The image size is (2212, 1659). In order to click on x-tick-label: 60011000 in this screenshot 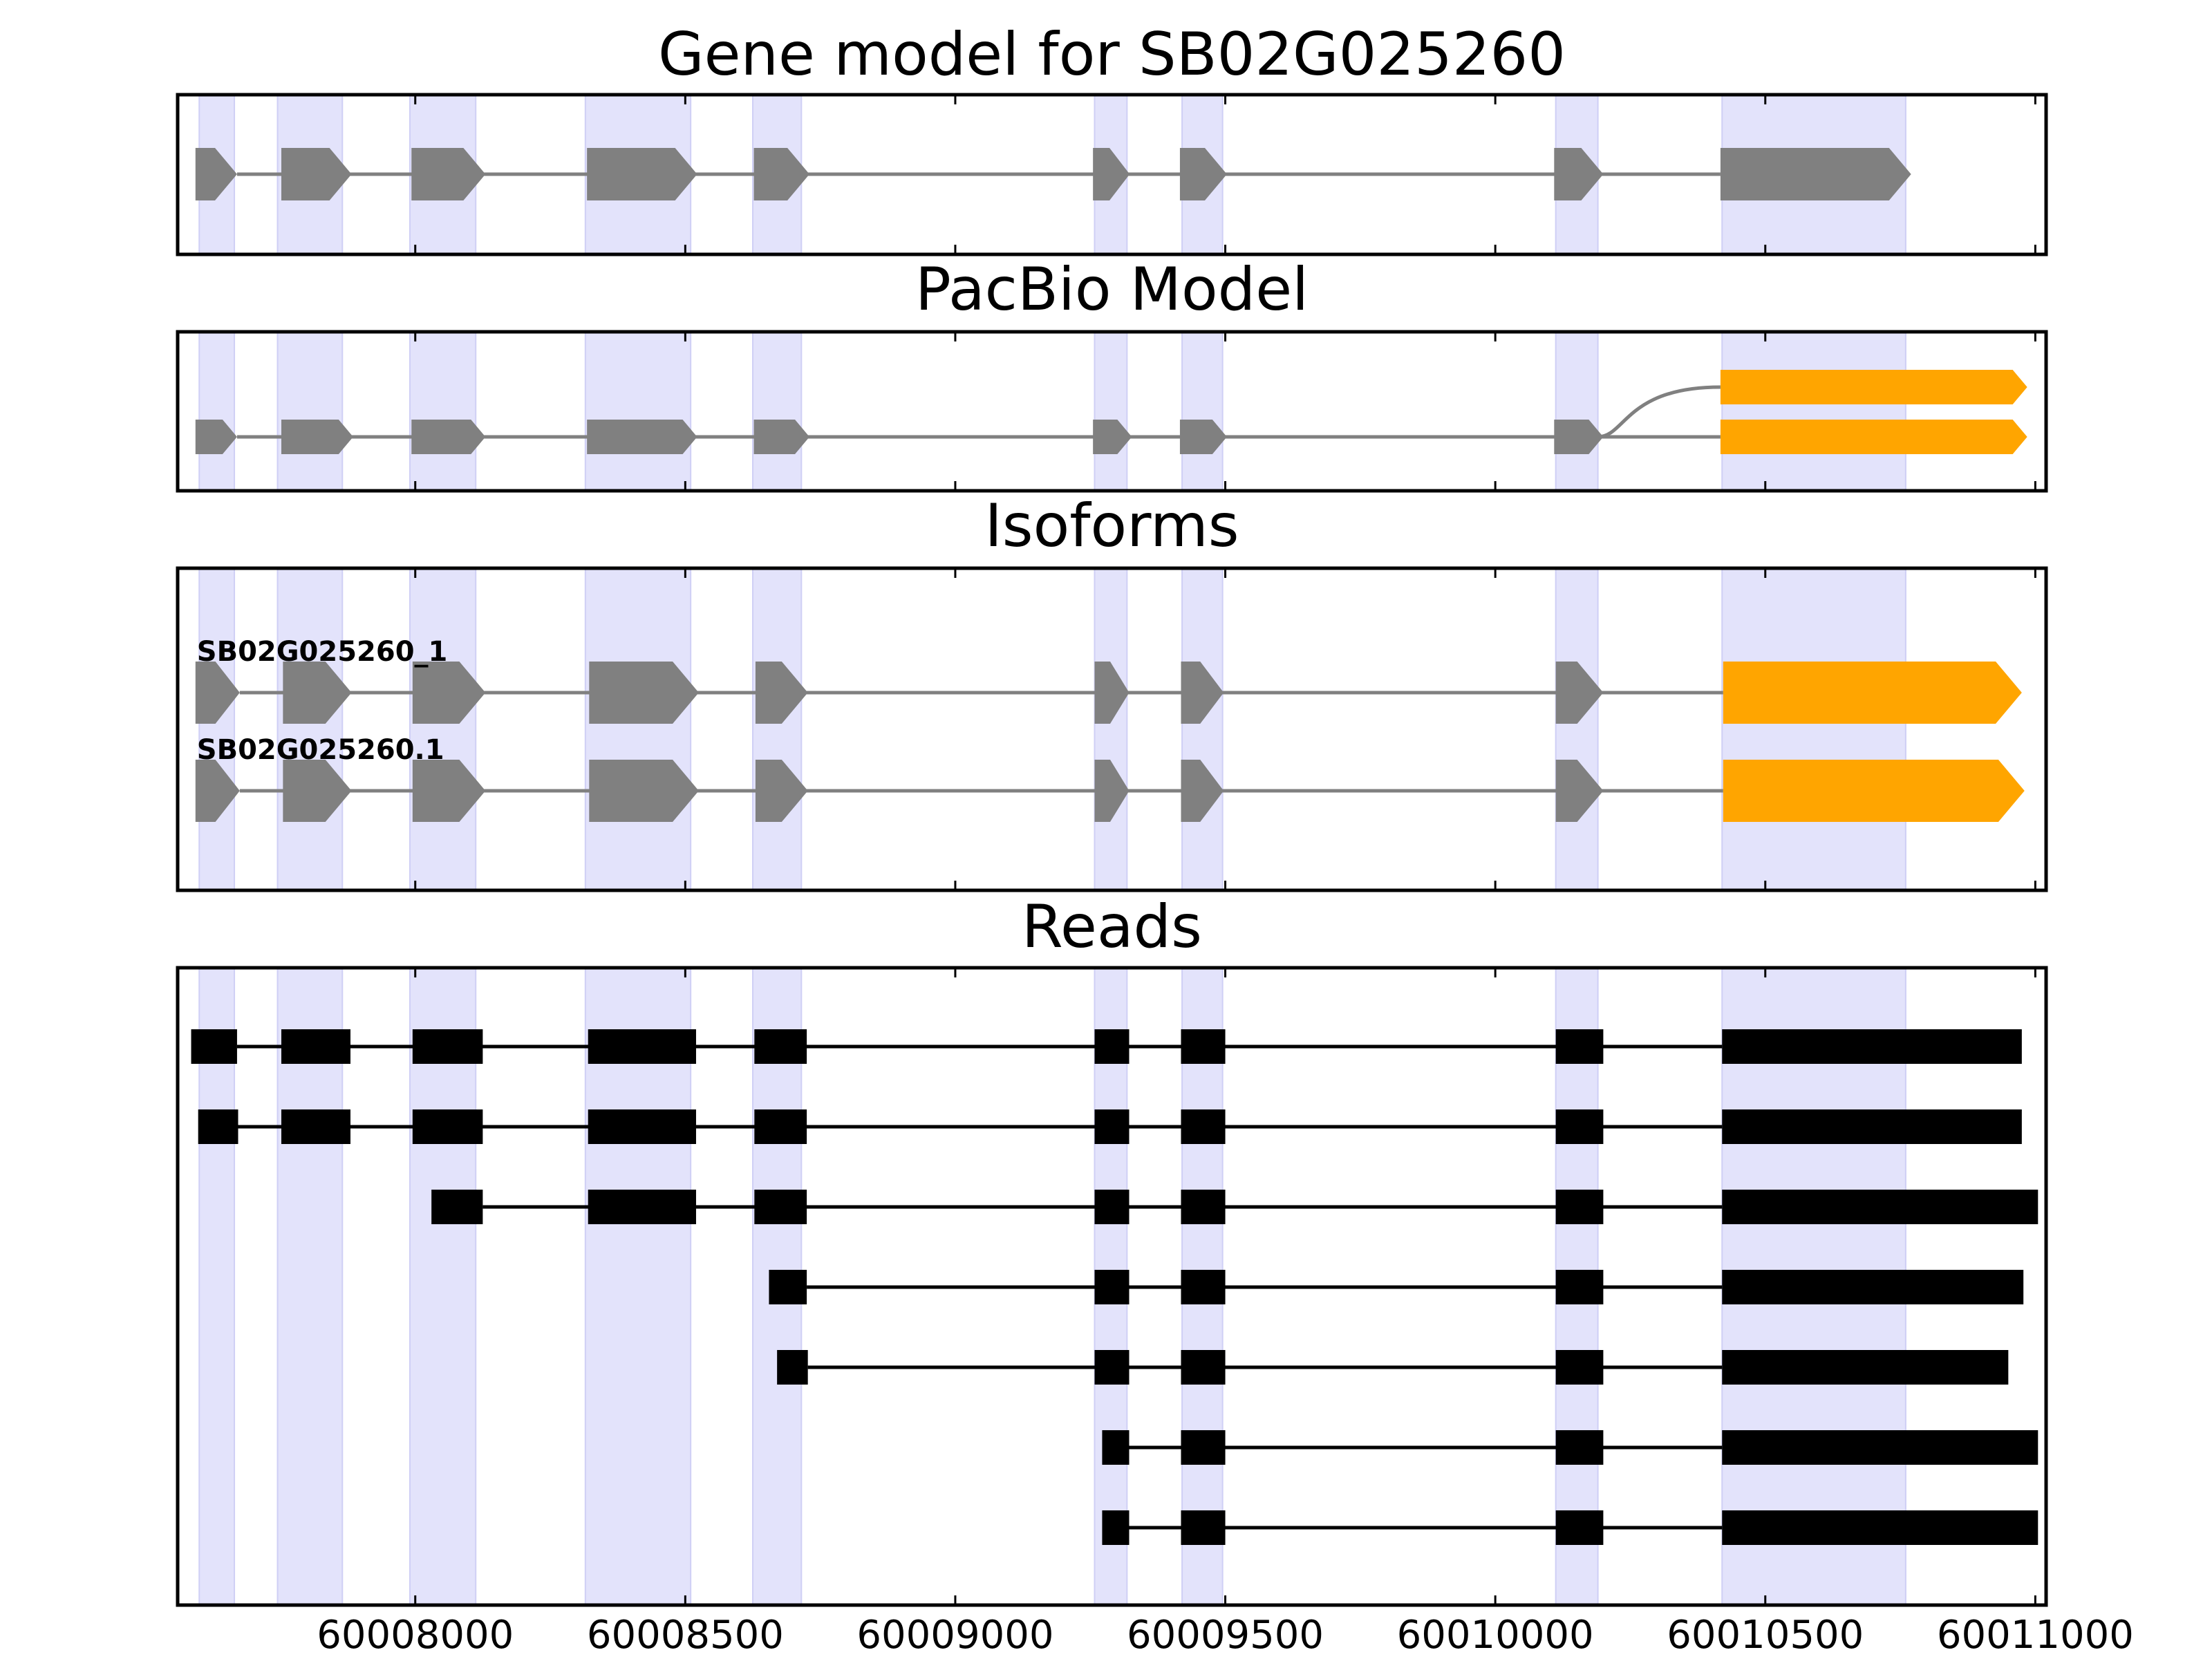, I will do `click(2036, 1635)`.